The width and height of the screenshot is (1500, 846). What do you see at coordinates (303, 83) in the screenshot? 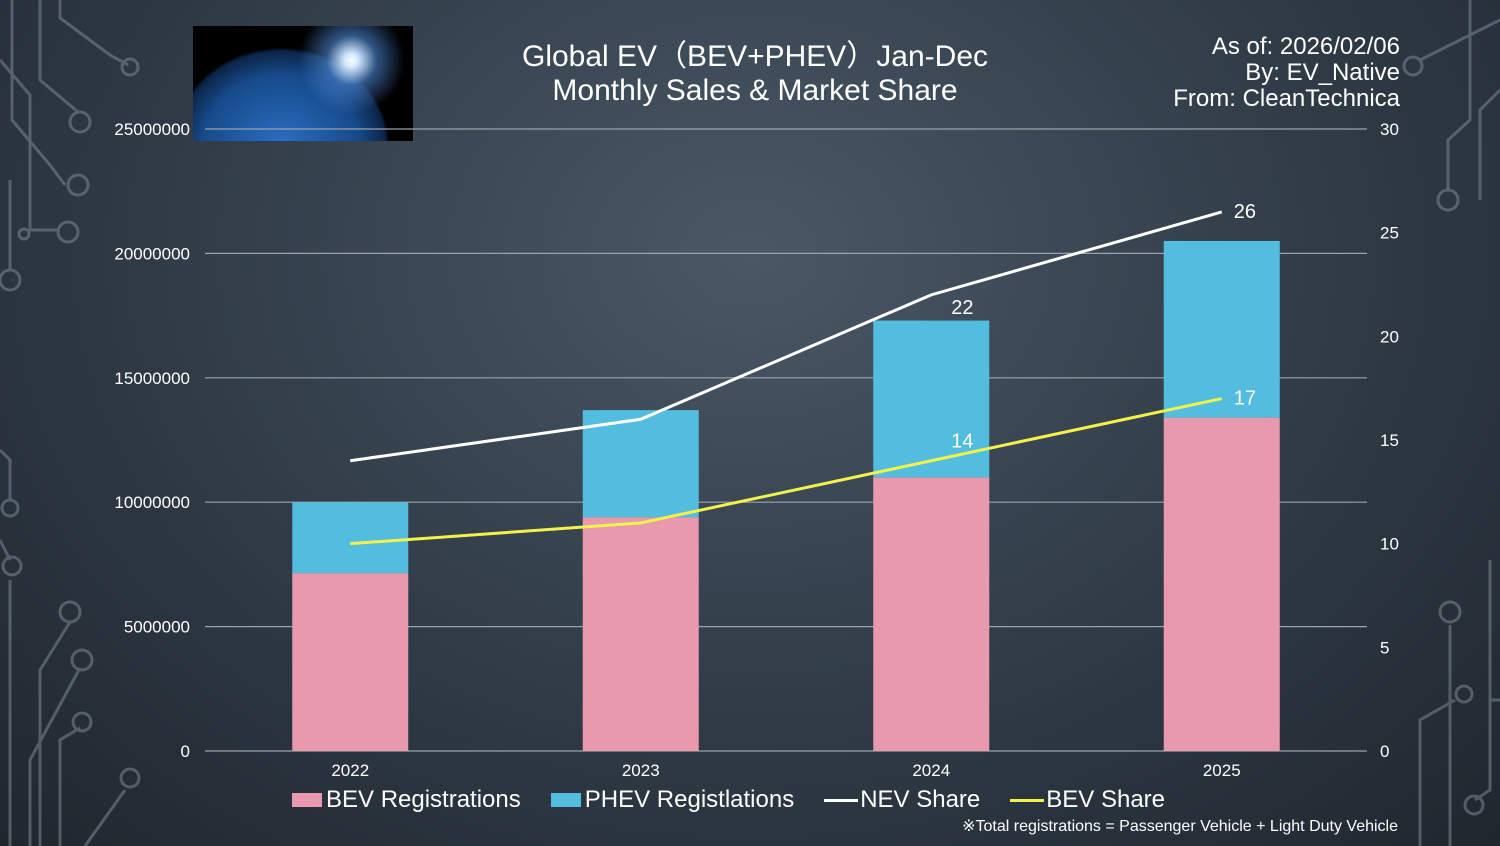
I see `earth-image` at bounding box center [303, 83].